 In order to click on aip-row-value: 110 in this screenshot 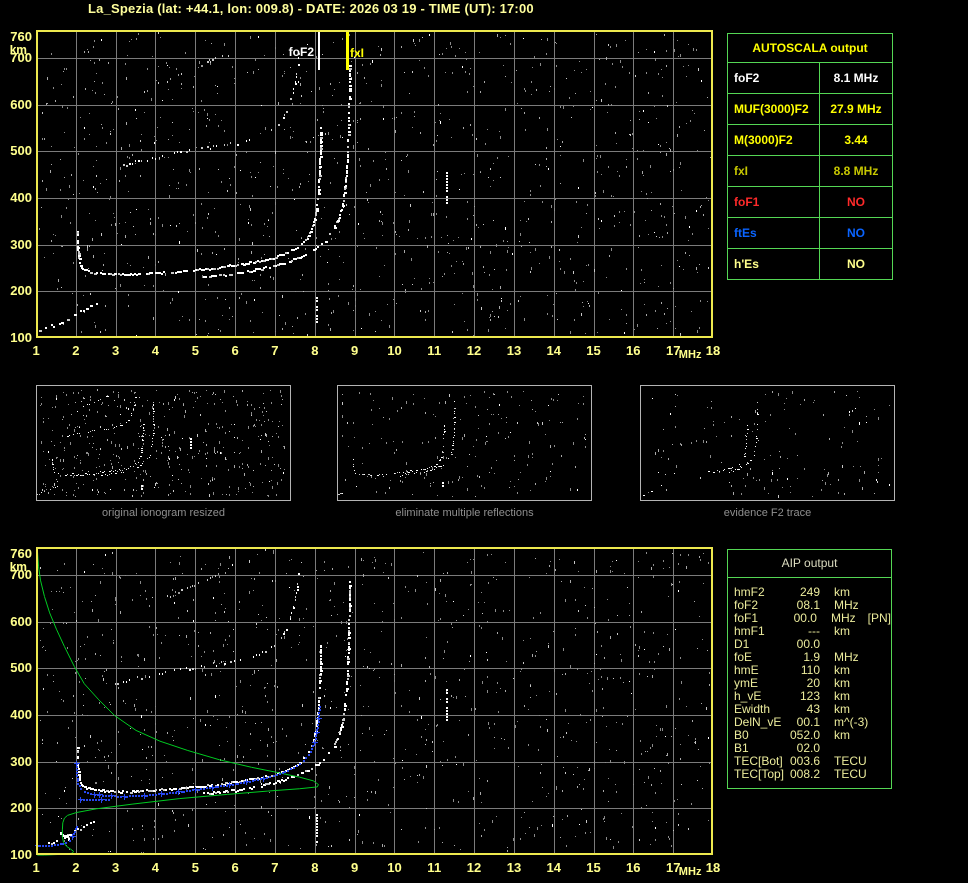, I will do `click(810, 670)`.